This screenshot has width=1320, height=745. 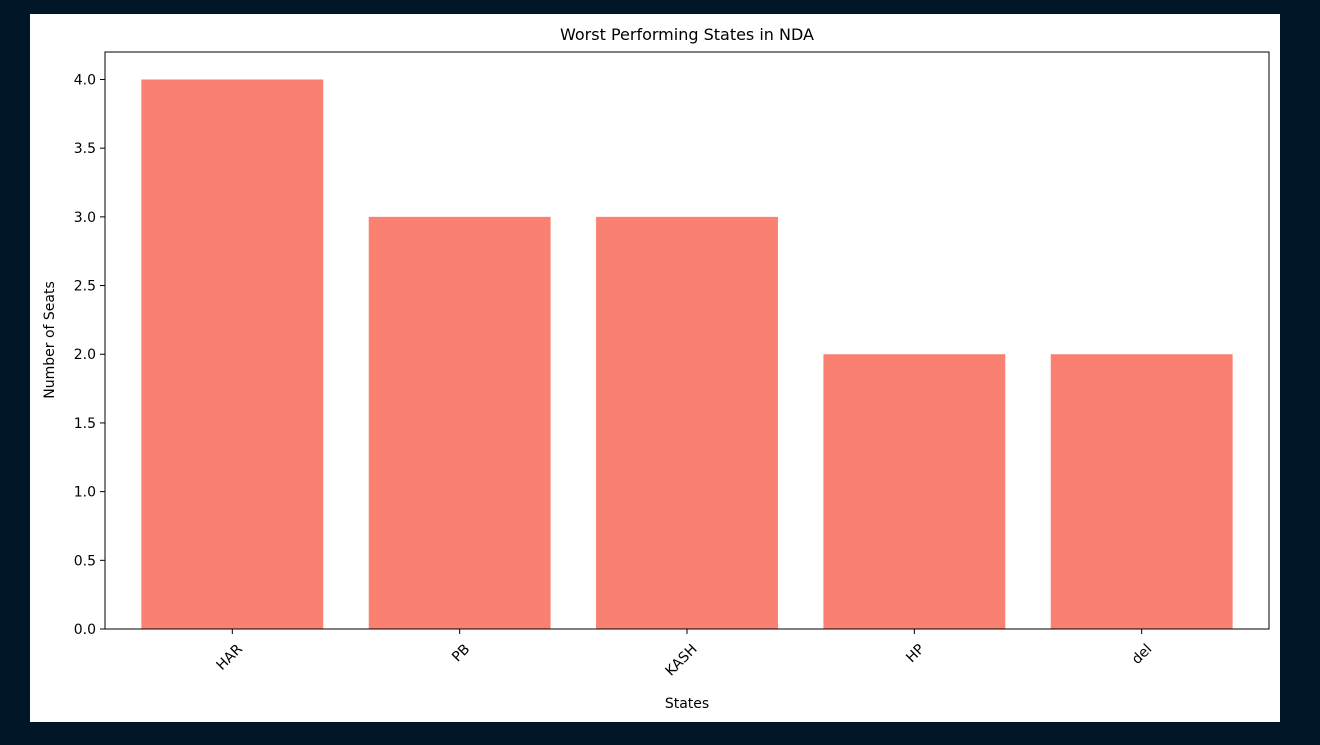 What do you see at coordinates (85, 287) in the screenshot?
I see `y-tick-label: 2.5` at bounding box center [85, 287].